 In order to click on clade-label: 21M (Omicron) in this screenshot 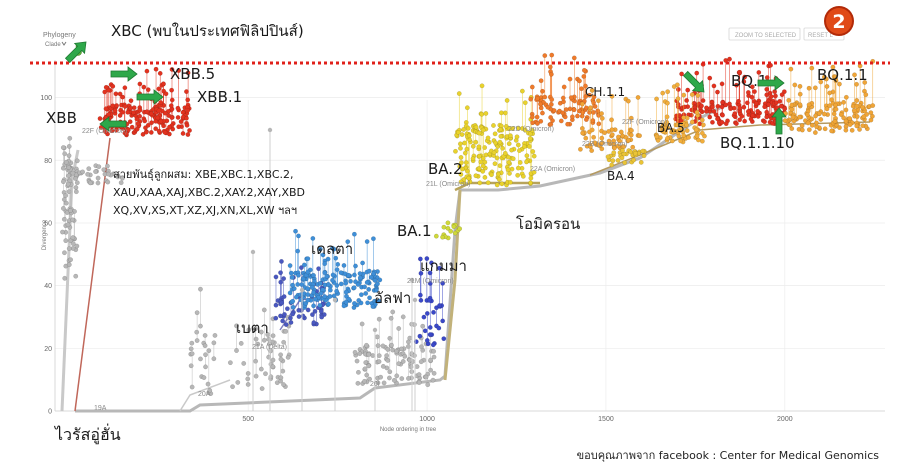, I will do `click(430, 281)`.